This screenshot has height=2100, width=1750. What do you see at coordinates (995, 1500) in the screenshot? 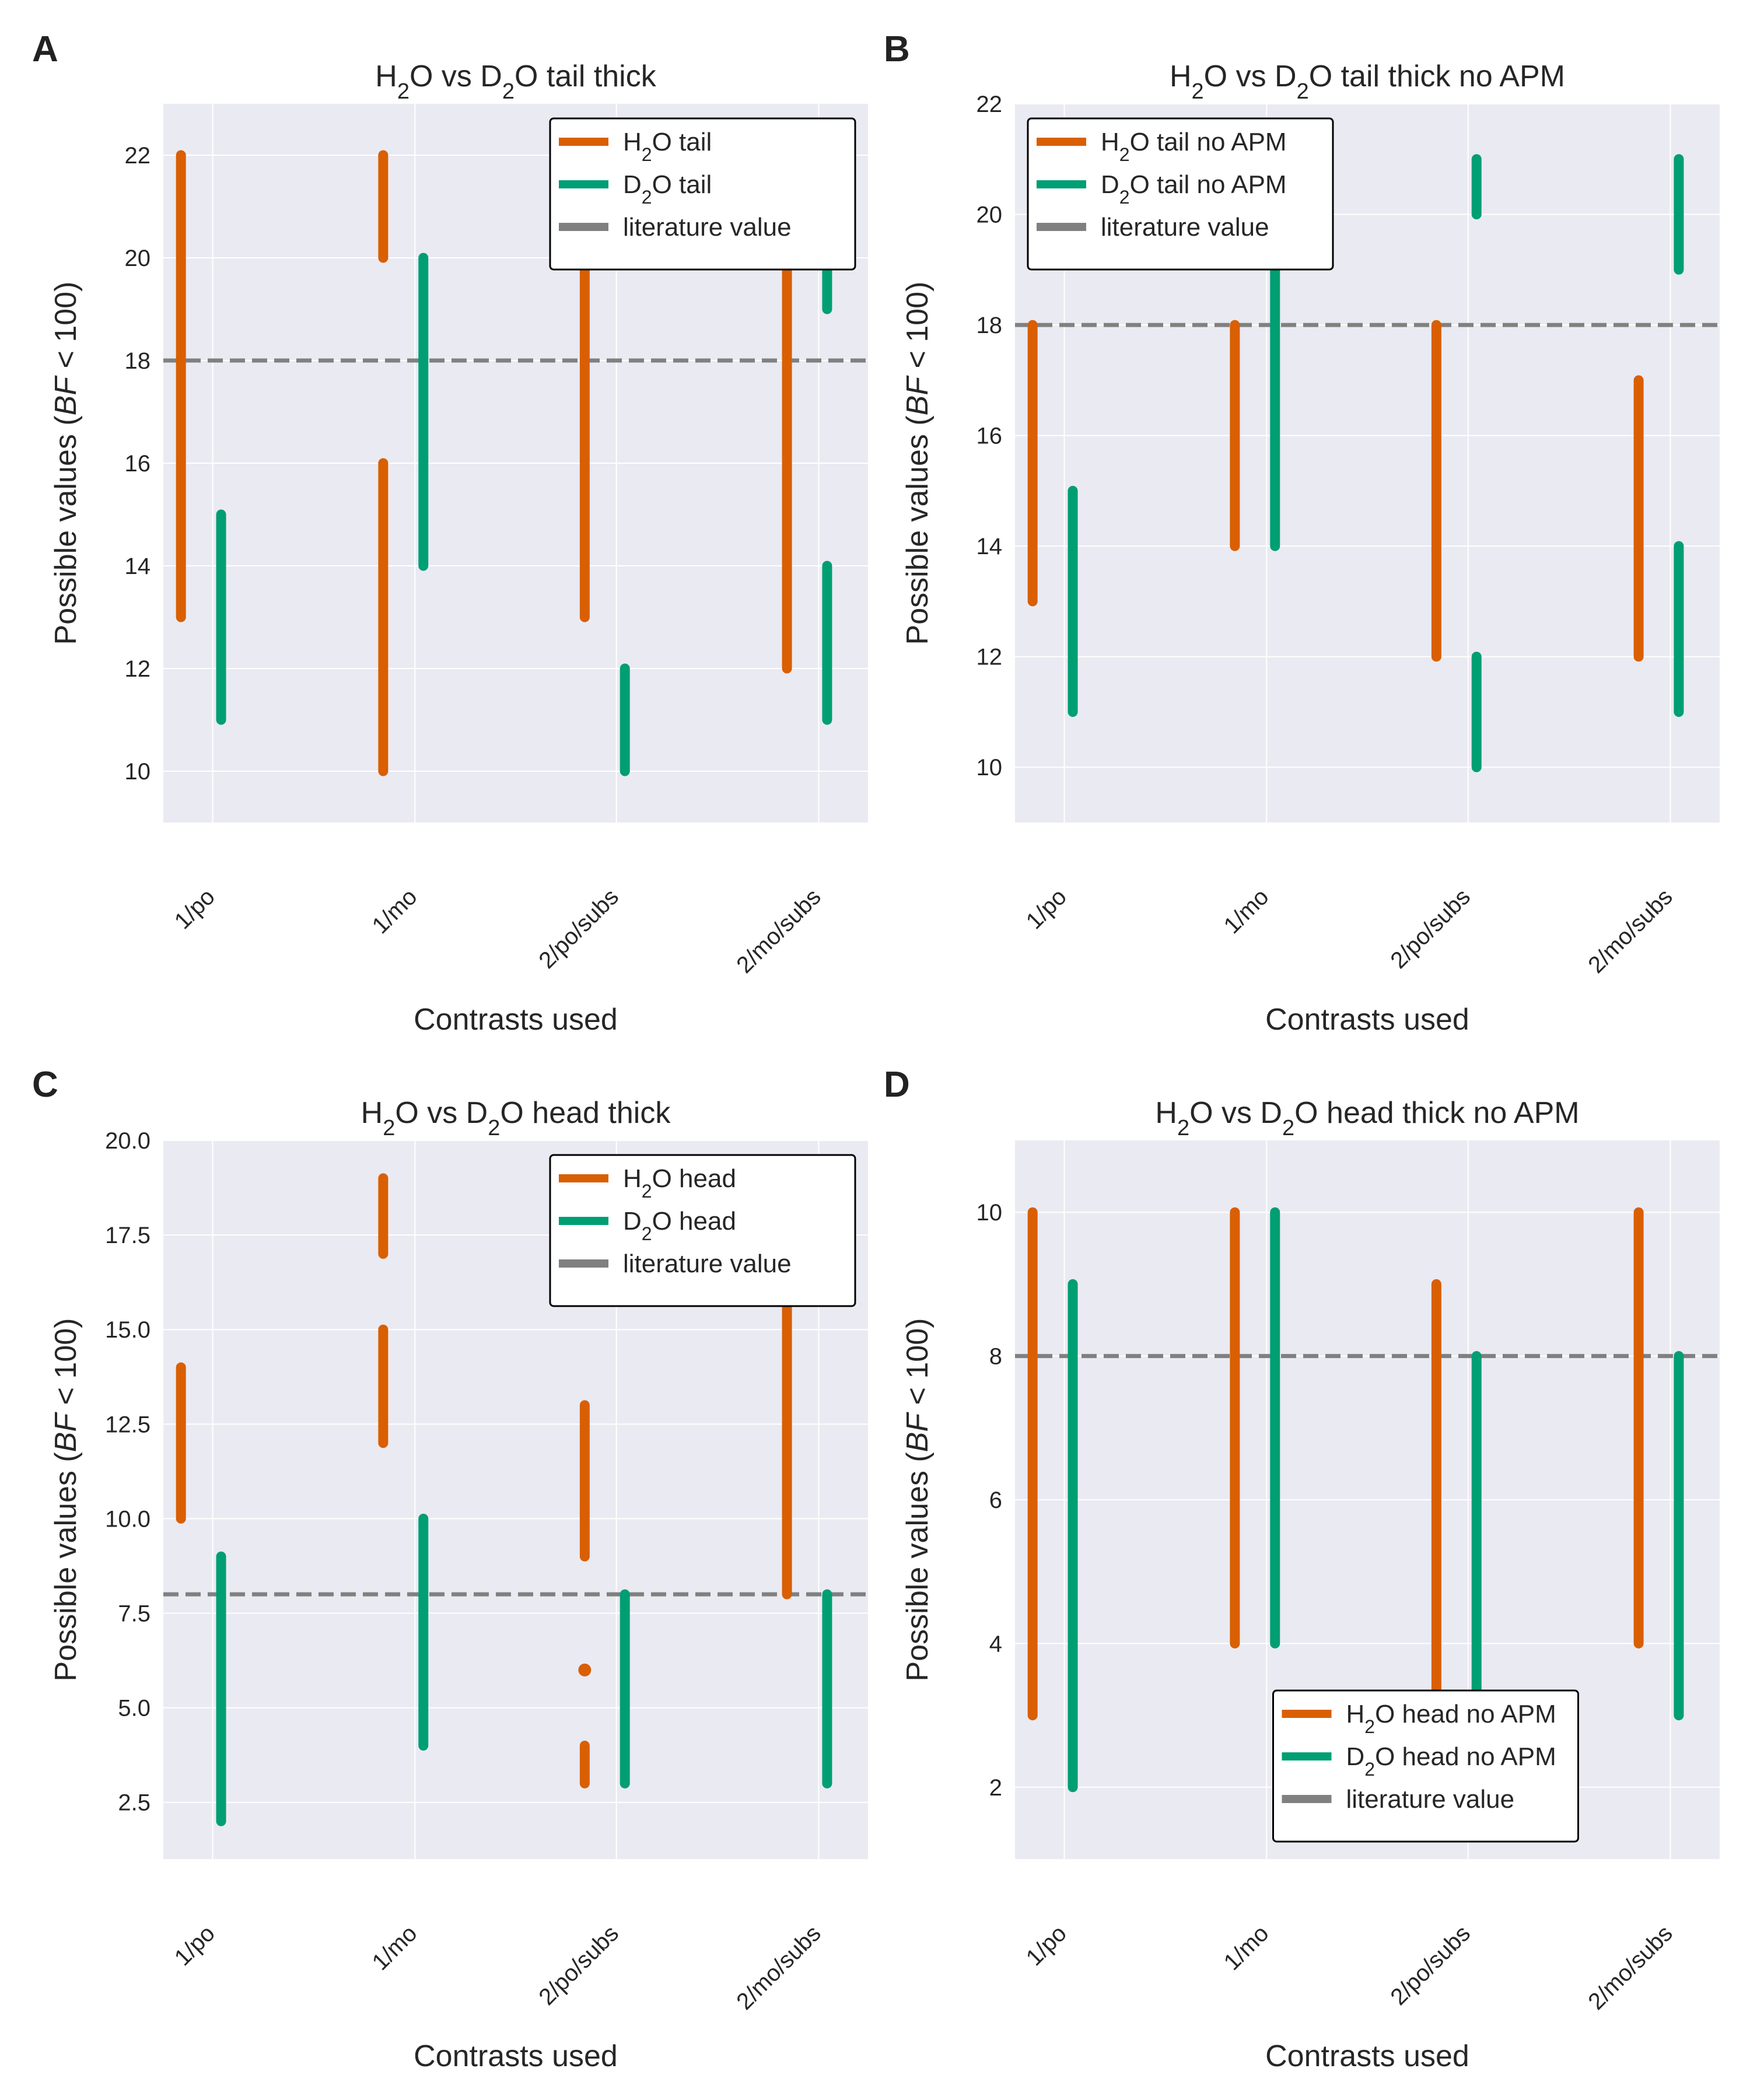
I see `y-tick-label: 6` at bounding box center [995, 1500].